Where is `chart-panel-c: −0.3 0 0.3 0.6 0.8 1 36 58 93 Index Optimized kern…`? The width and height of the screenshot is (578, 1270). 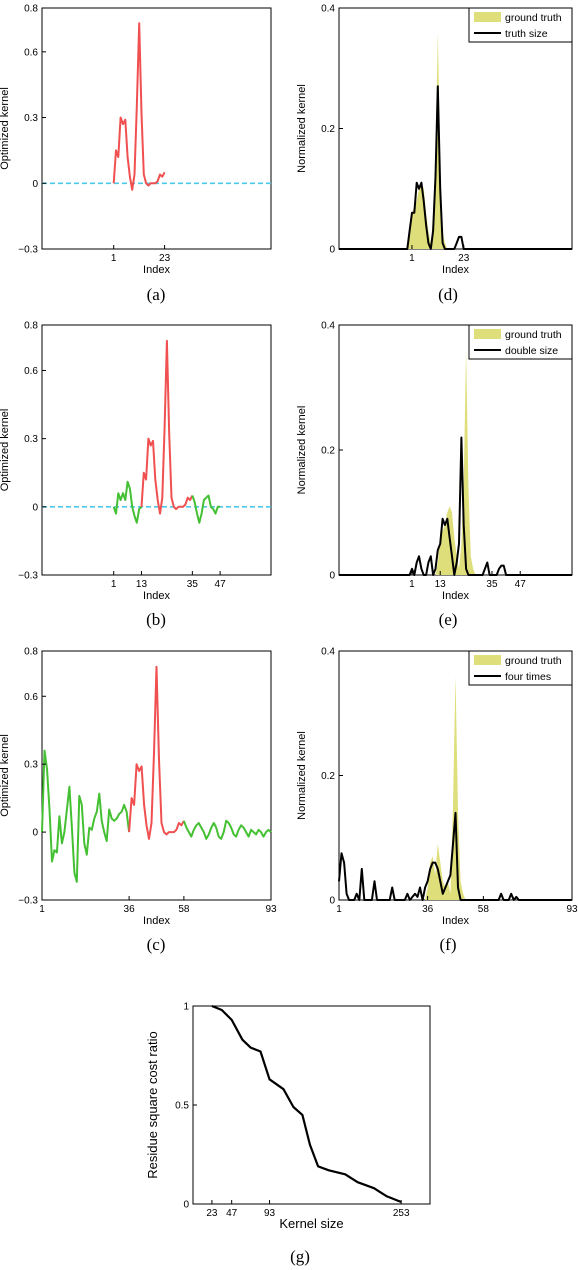 chart-panel-c: −0.3 0 0.3 0.6 0.8 1 36 58 93 Index Optimized kern… is located at coordinates (138, 801).